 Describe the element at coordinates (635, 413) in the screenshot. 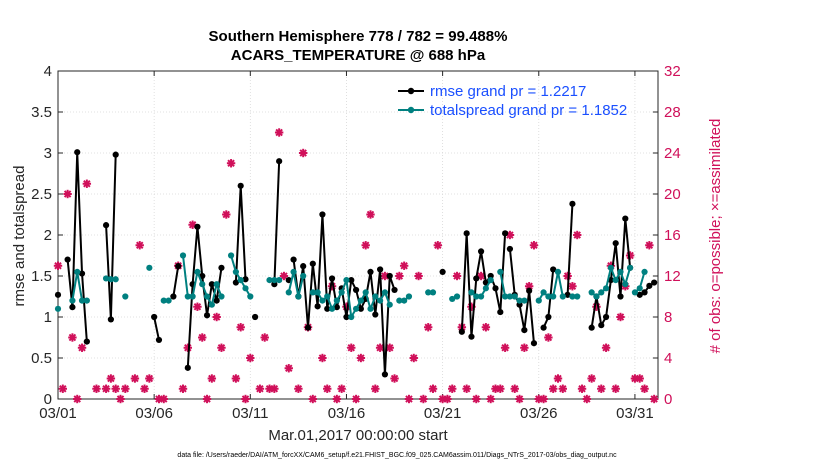

I see `x-tick-label: 03/31` at that location.